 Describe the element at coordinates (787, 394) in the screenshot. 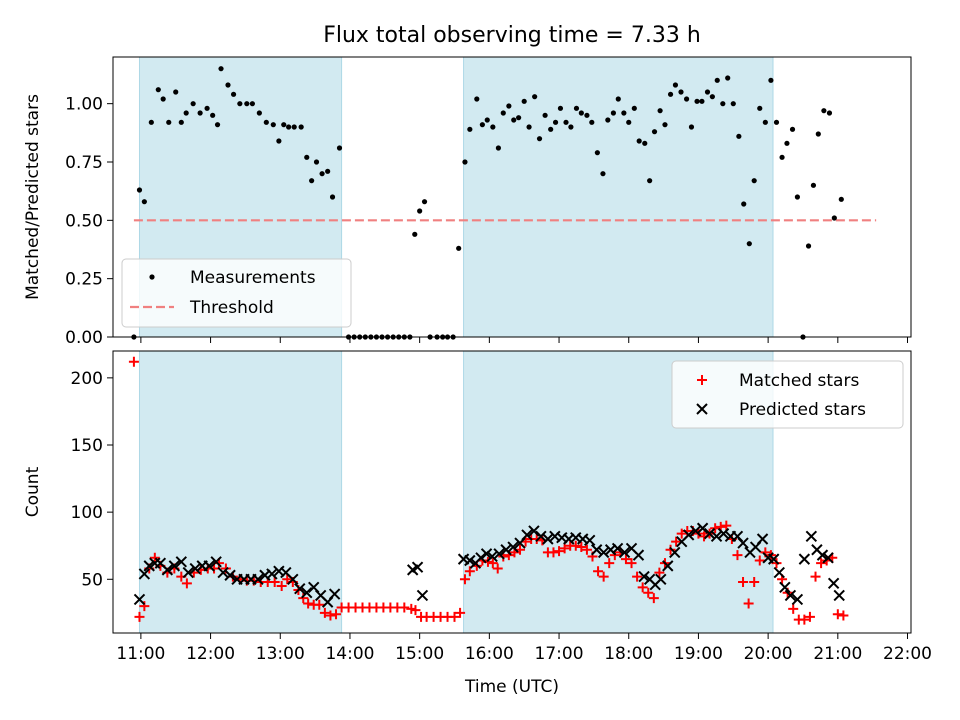

I see `legend: Matched stars Predicted stars` at that location.